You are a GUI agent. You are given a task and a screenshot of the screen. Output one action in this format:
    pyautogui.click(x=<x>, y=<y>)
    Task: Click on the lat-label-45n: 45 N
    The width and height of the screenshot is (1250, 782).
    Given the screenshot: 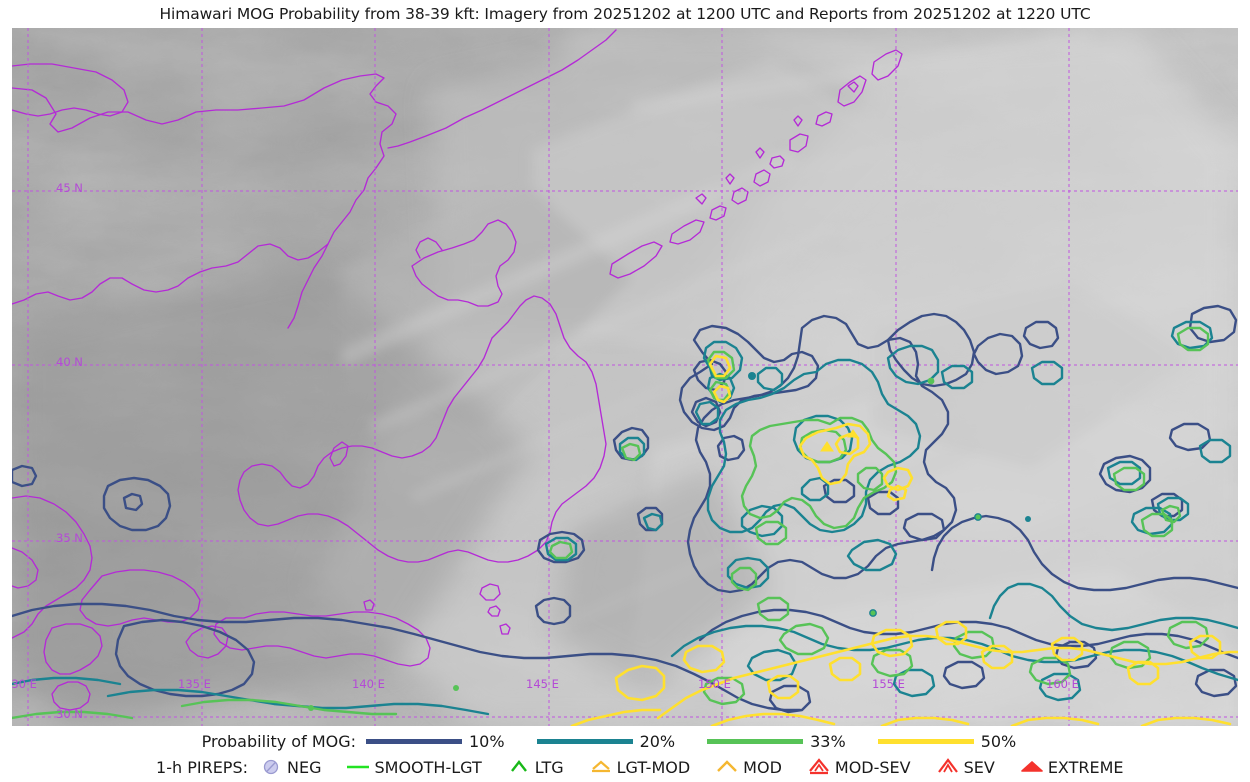 What is the action you would take?
    pyautogui.click(x=69, y=188)
    